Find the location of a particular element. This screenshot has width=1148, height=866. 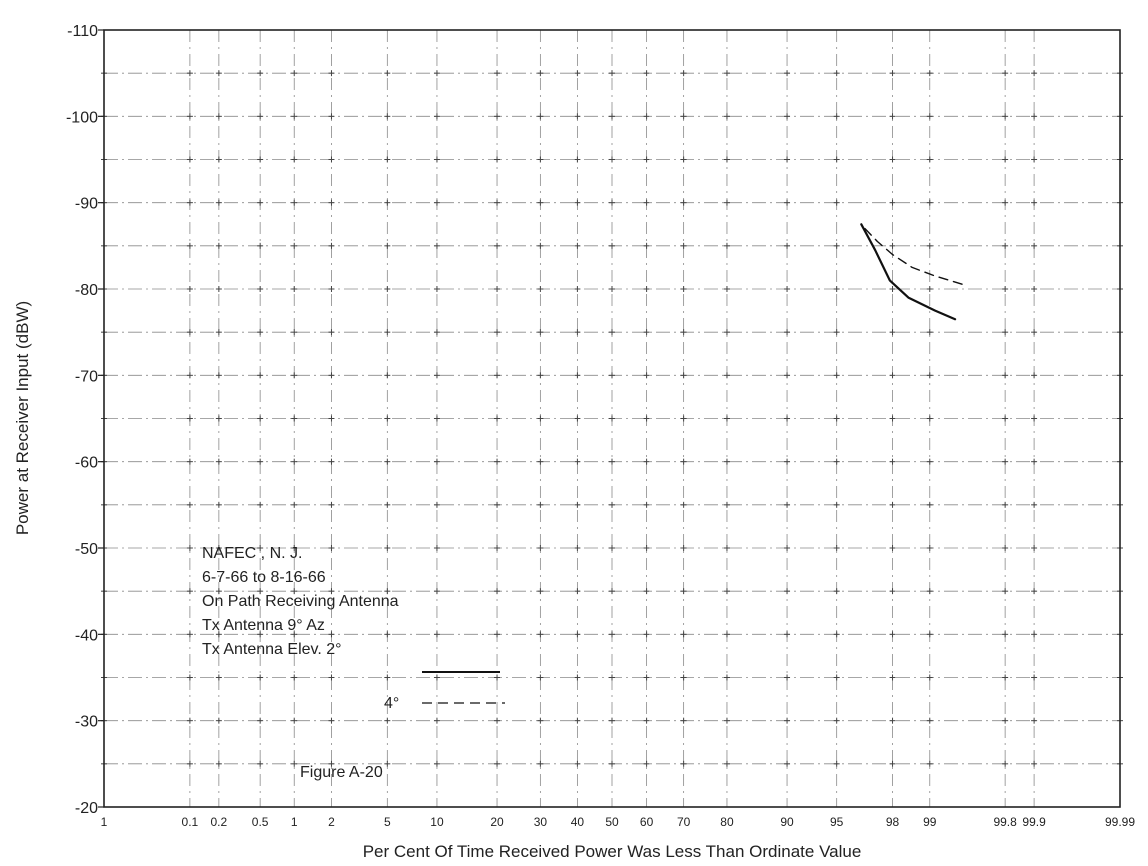

x-tick-label: 10 is located at coordinates (437, 822).